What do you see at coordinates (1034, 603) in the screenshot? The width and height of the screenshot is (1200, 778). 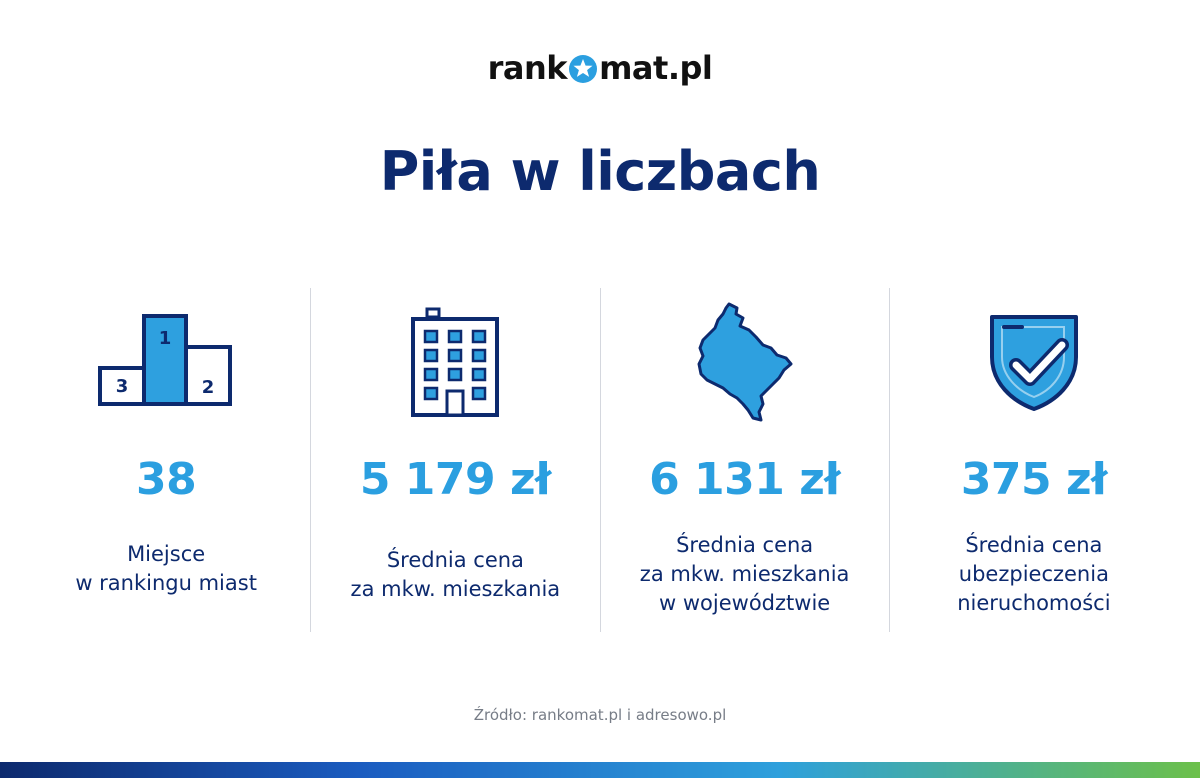 I see `stat-description-line: nieruchomości` at bounding box center [1034, 603].